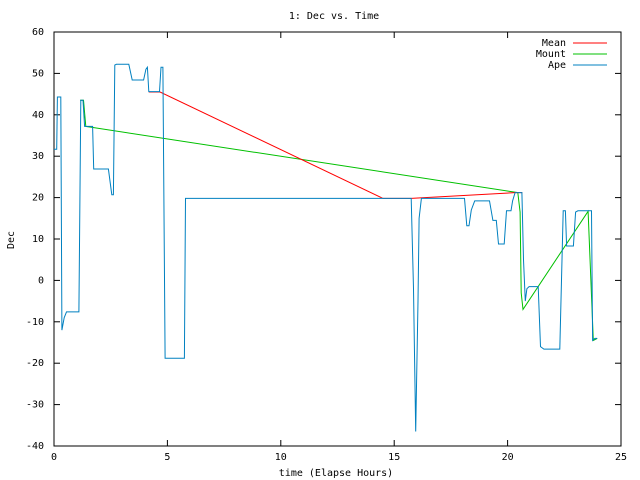  I want to click on chart-title: 1: Dec vs. Time, so click(334, 16).